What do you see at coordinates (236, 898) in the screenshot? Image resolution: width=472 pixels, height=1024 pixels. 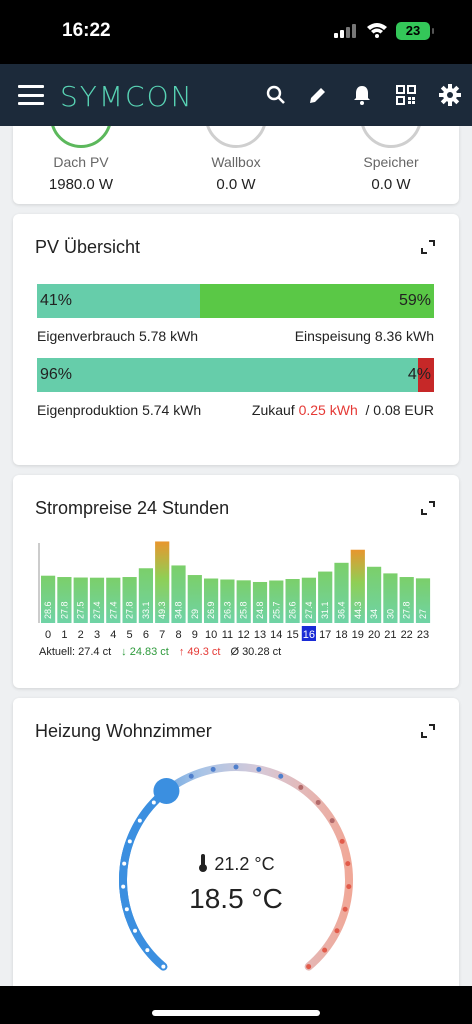 I see `setpoint-temperature: 18.5 °C` at bounding box center [236, 898].